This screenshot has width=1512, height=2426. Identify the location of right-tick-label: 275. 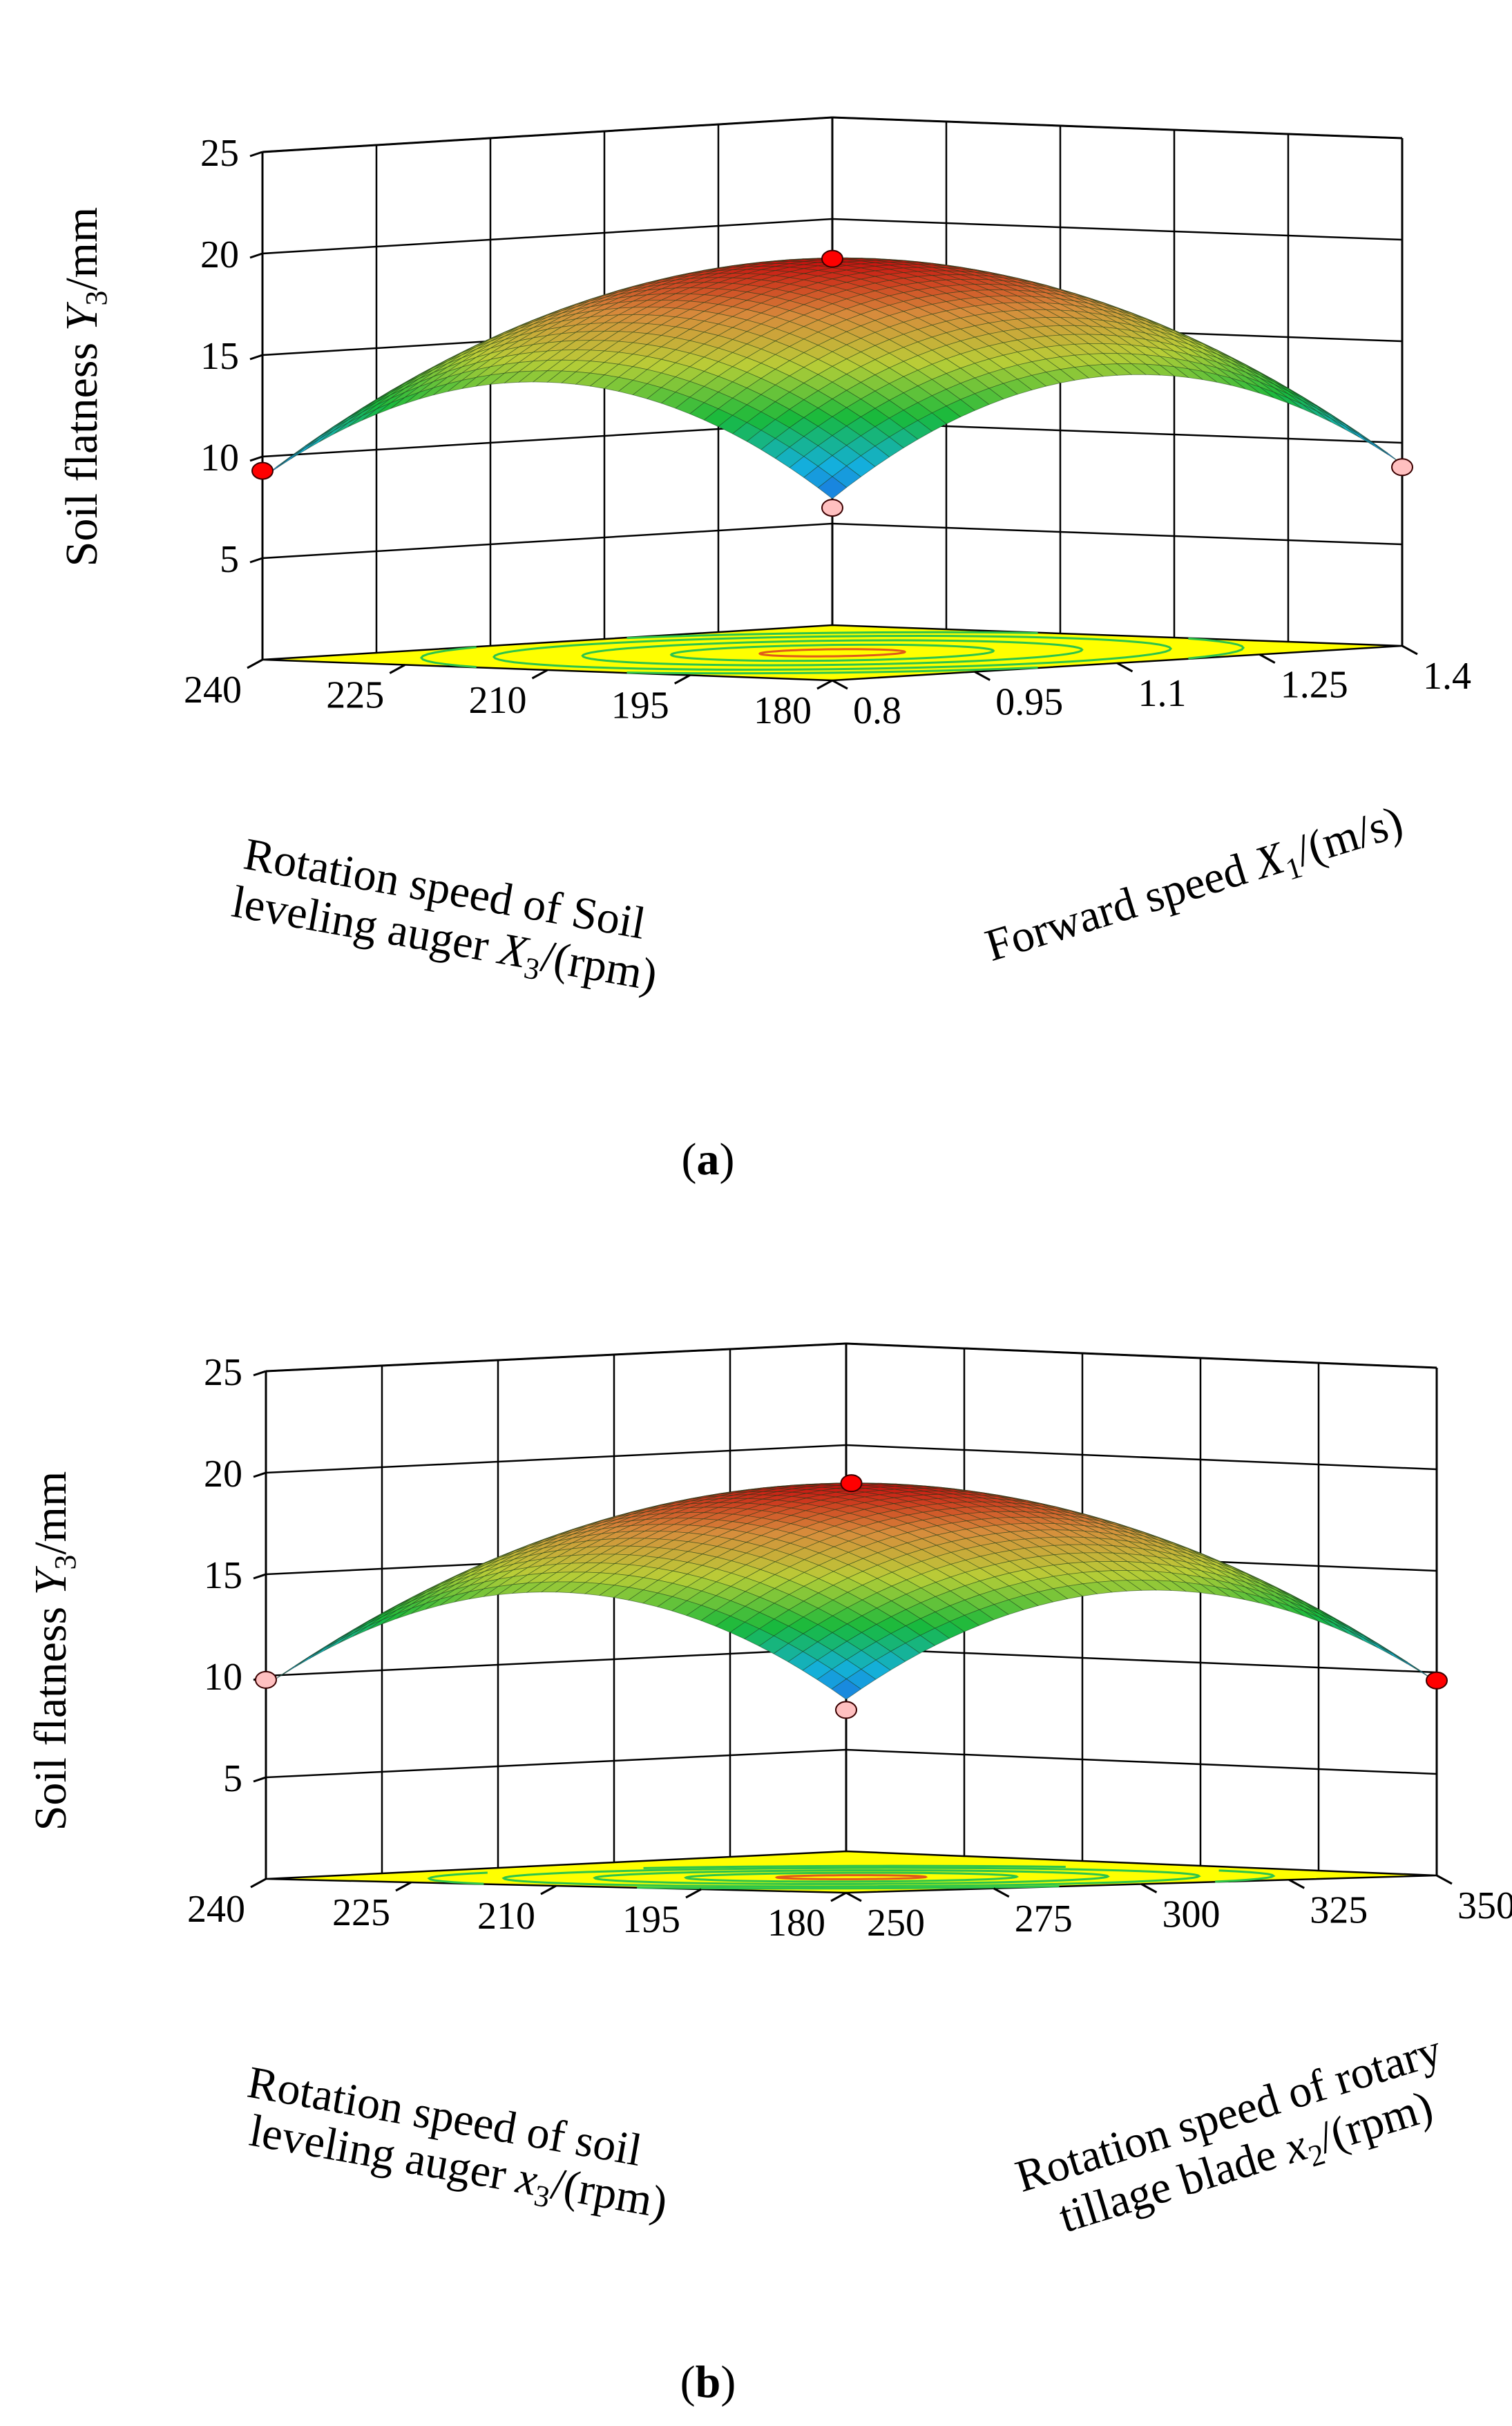
(1044, 1919).